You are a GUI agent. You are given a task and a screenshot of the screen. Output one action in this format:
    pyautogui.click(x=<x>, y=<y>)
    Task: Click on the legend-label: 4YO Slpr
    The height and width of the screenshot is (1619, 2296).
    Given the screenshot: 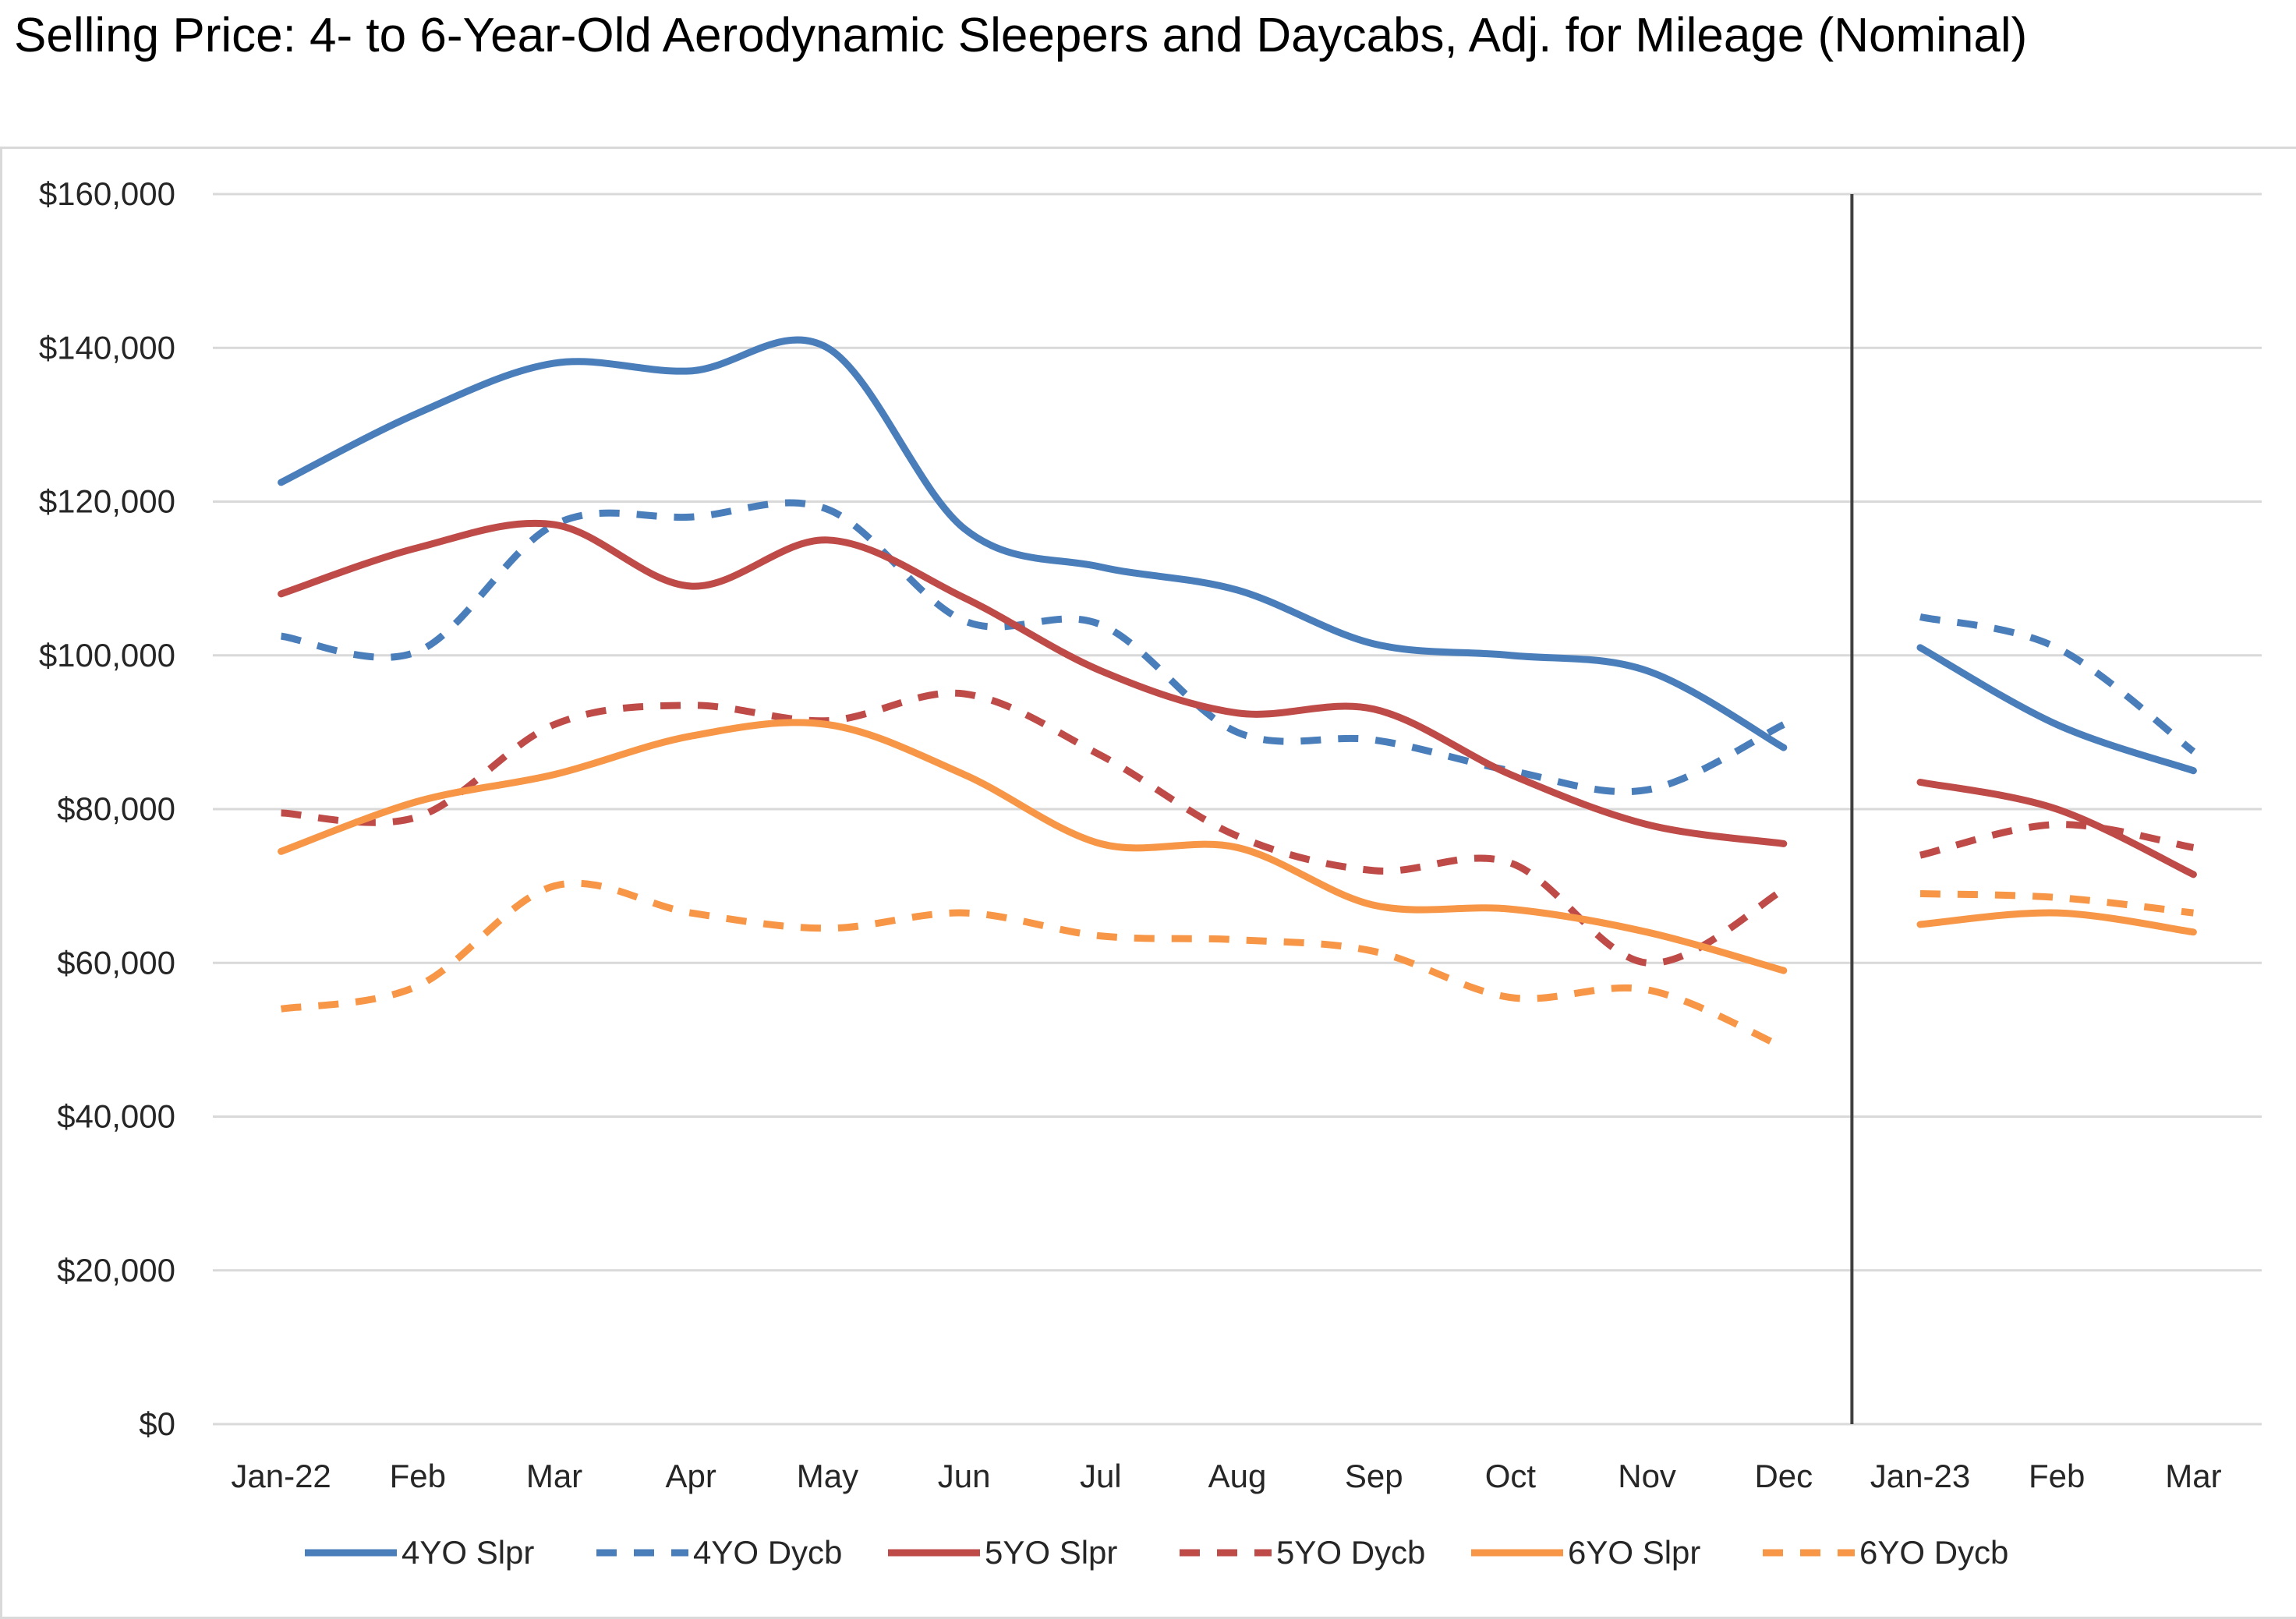 What is the action you would take?
    pyautogui.click(x=468, y=1553)
    